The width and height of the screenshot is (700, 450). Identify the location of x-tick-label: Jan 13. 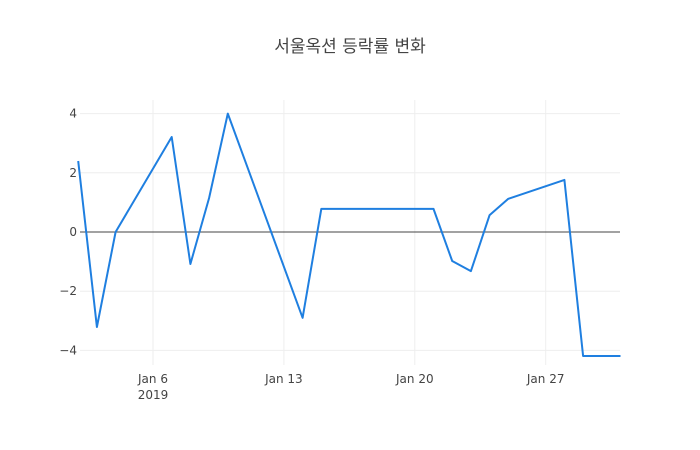
(283, 379).